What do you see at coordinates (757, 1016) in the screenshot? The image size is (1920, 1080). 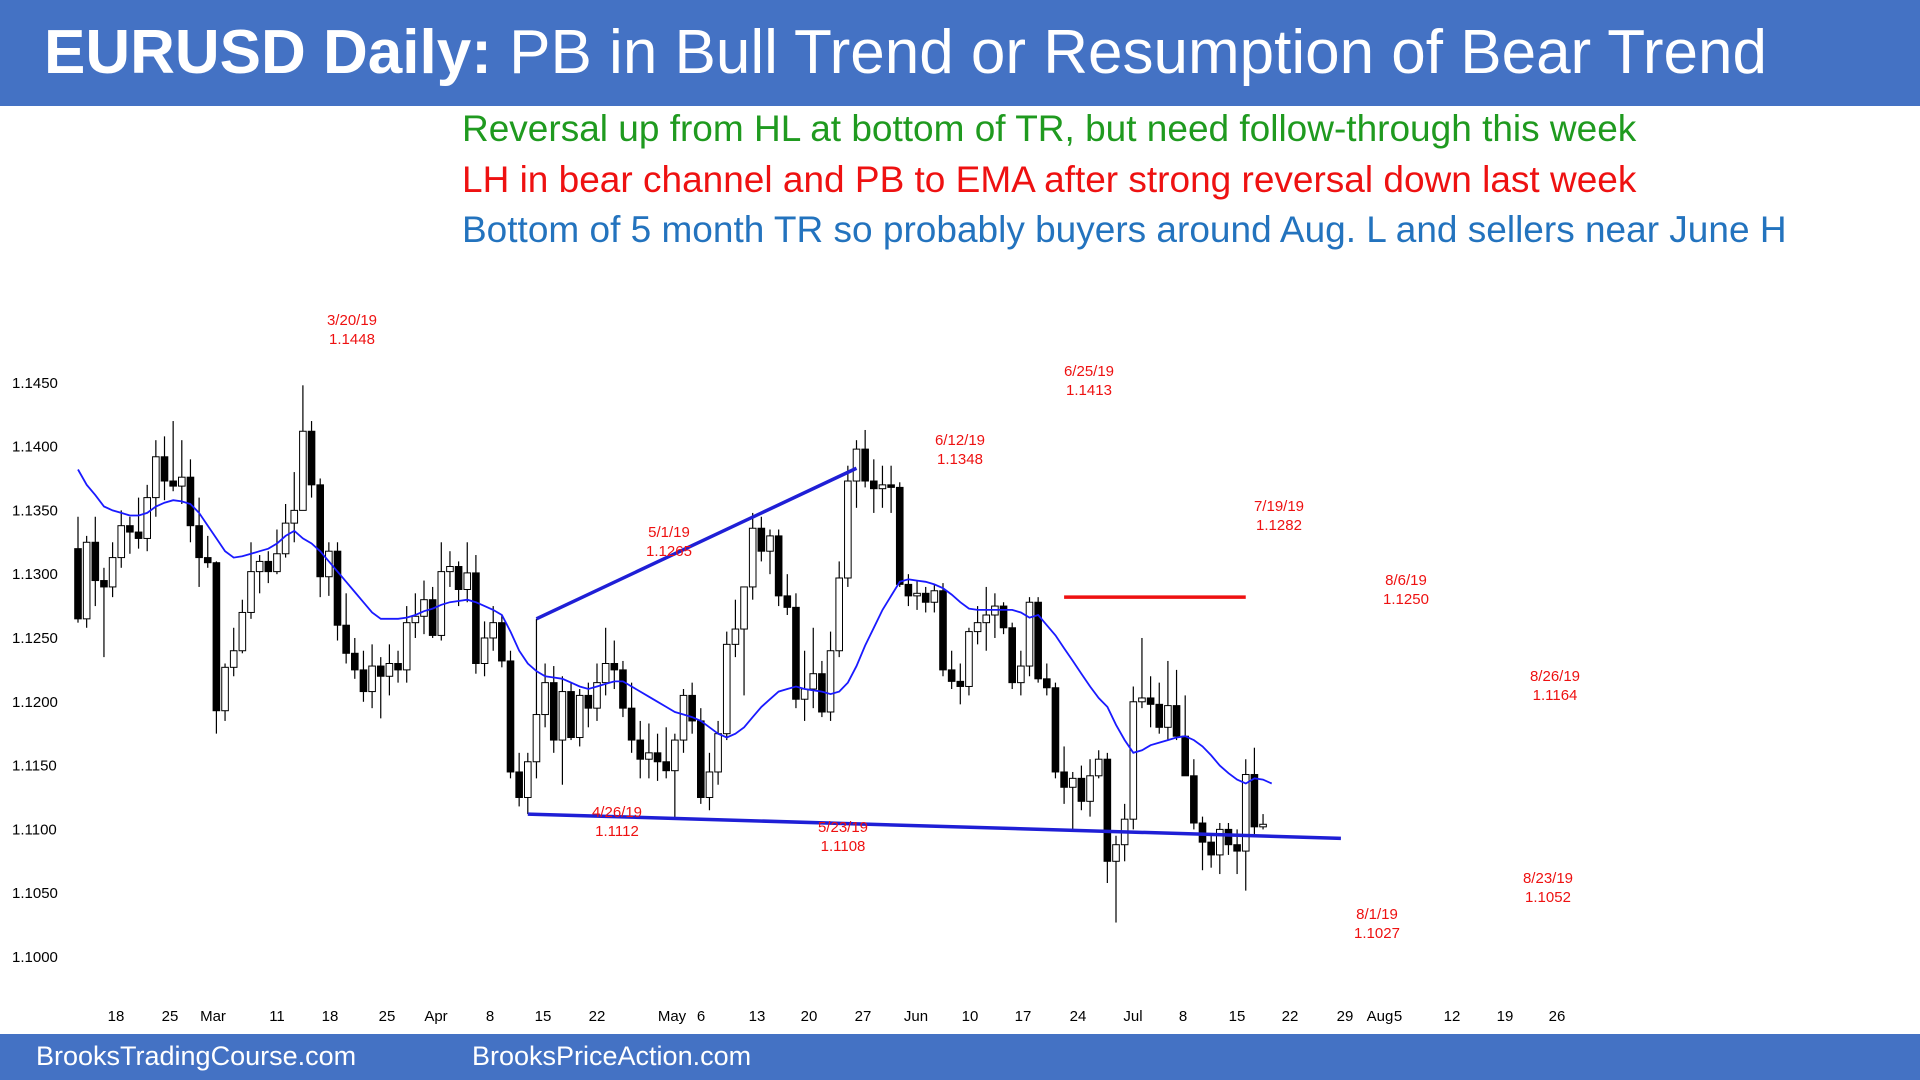 I see `x-tick-label: 13` at bounding box center [757, 1016].